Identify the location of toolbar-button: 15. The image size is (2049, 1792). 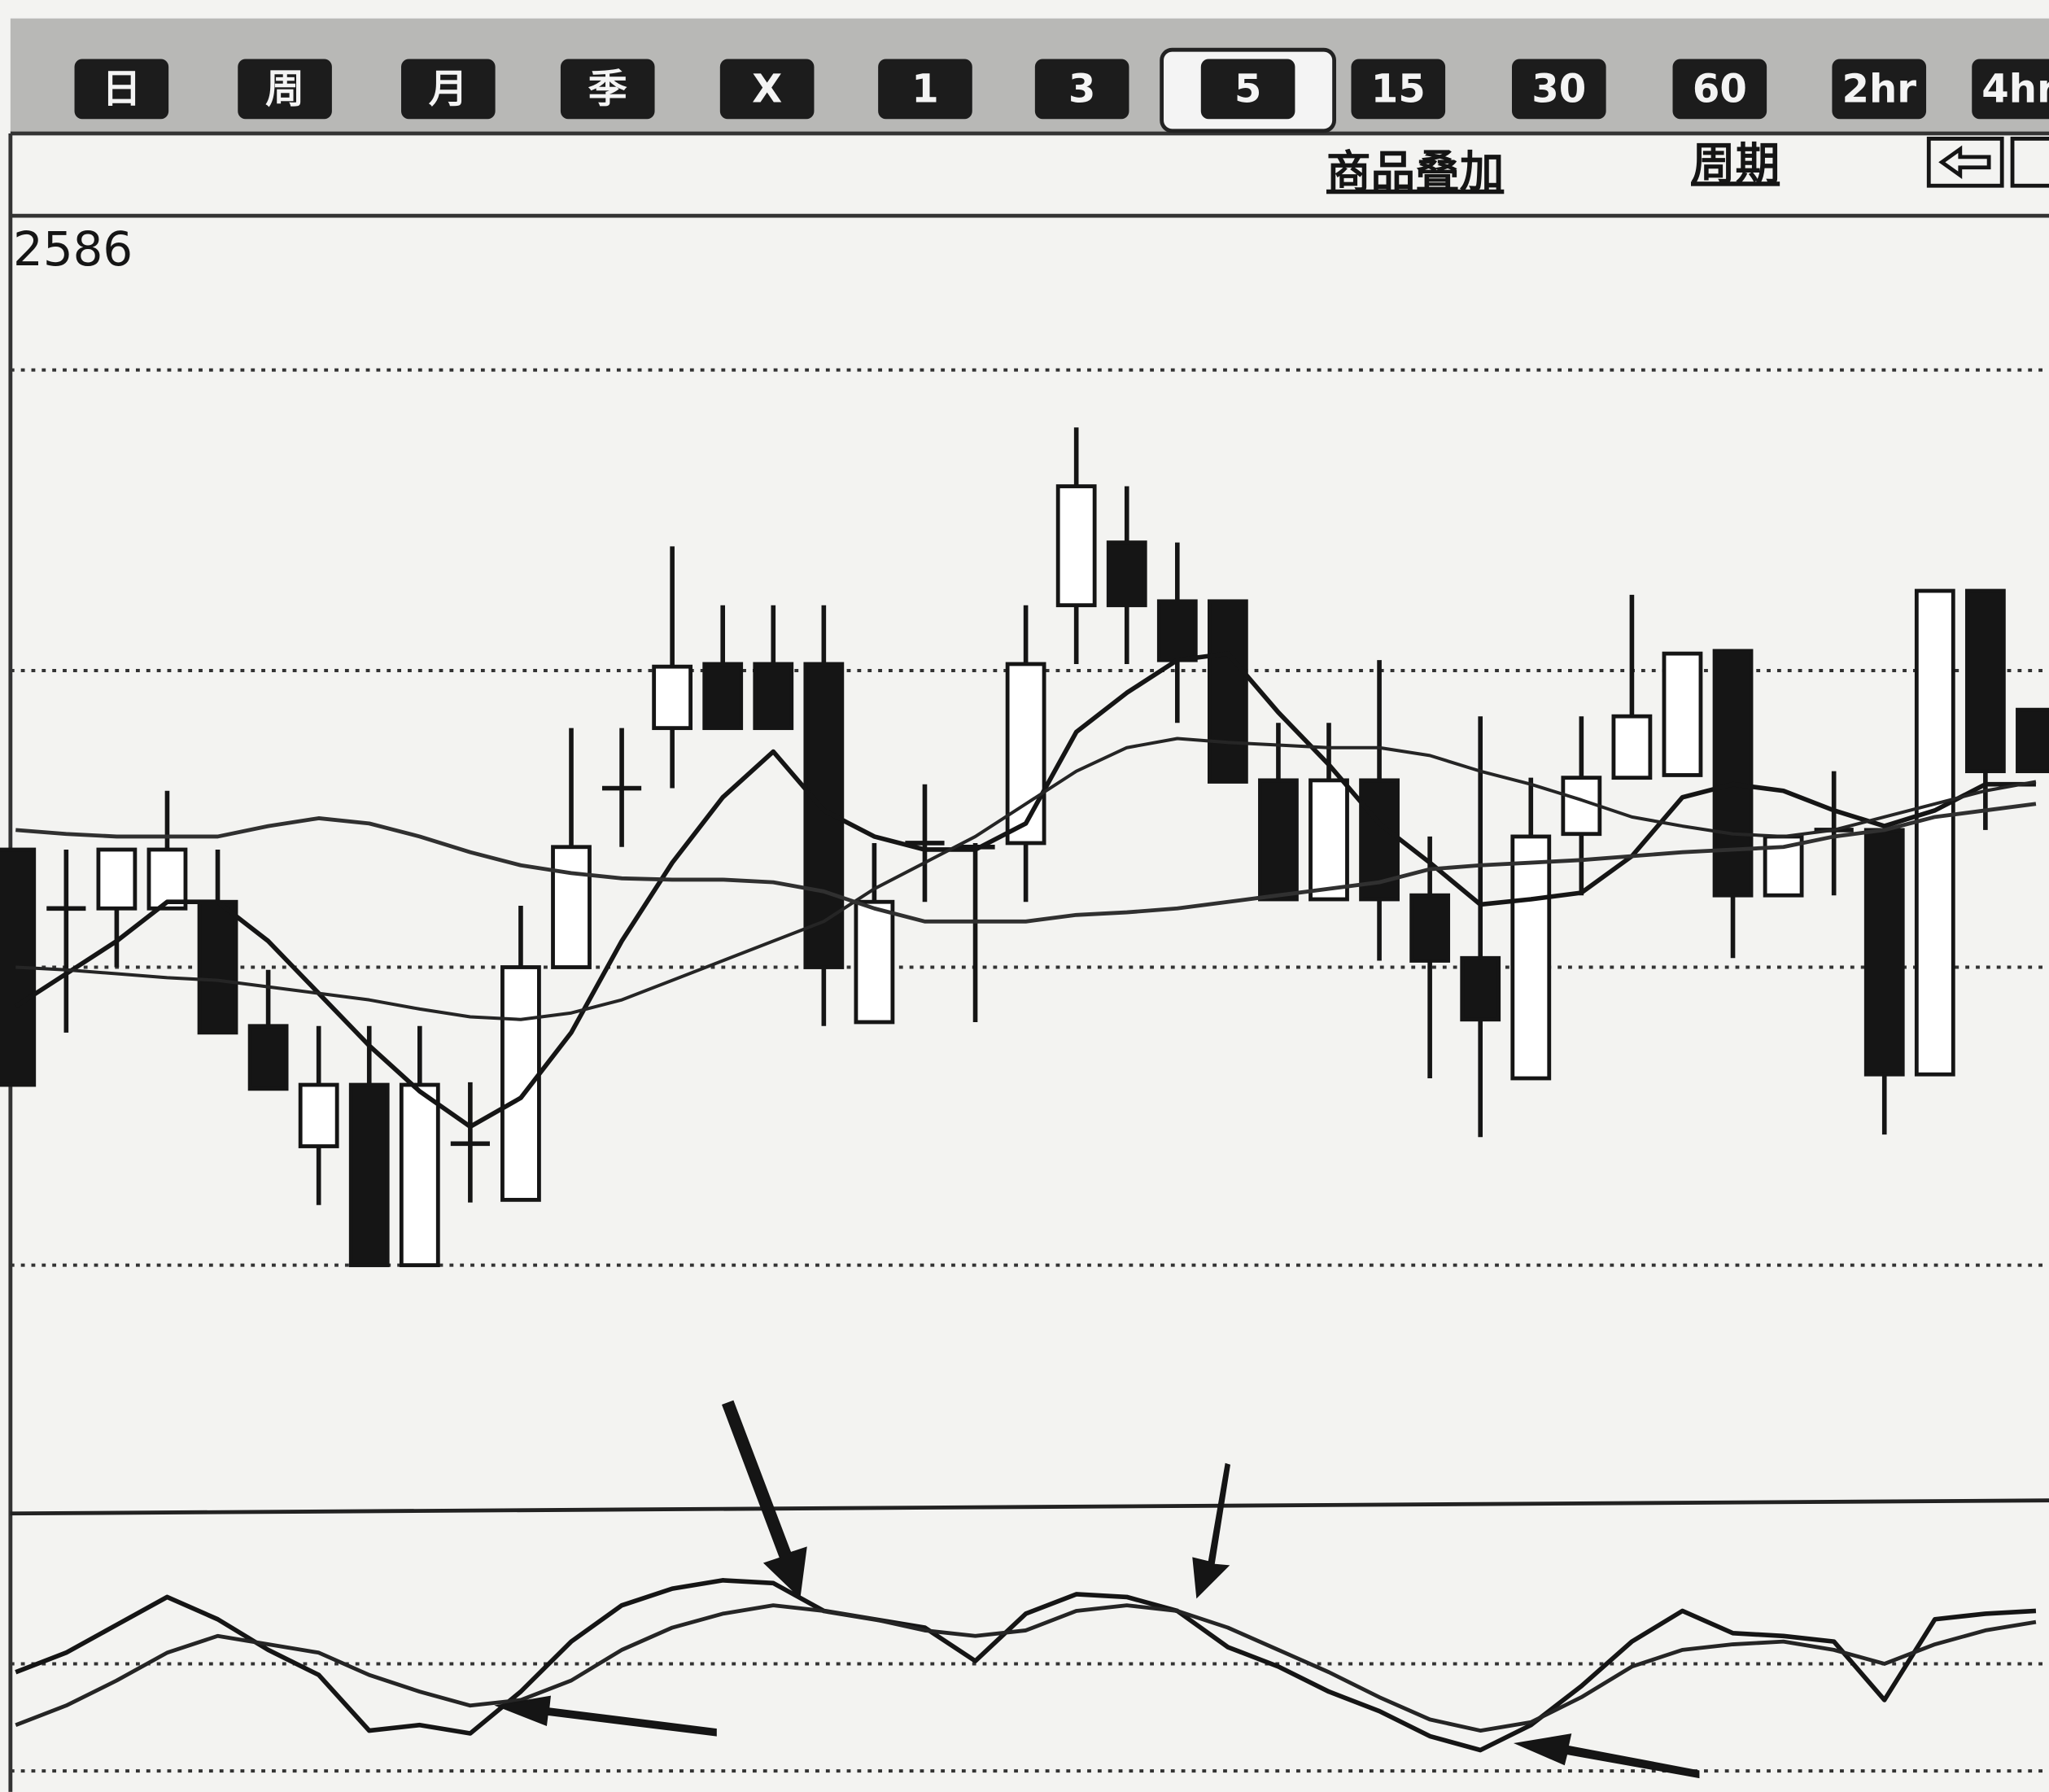
(1398, 89).